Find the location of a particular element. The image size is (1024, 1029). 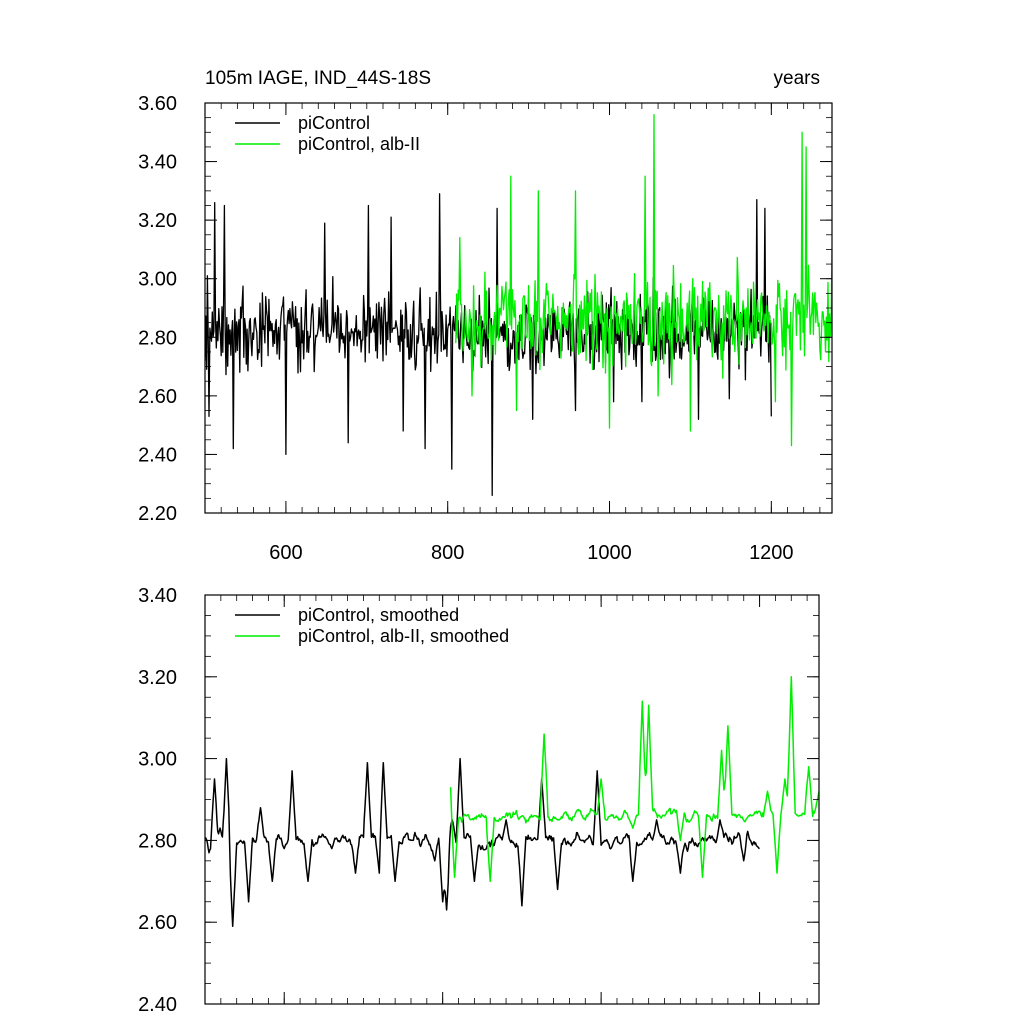

x-tick-label: 600 is located at coordinates (285, 553).